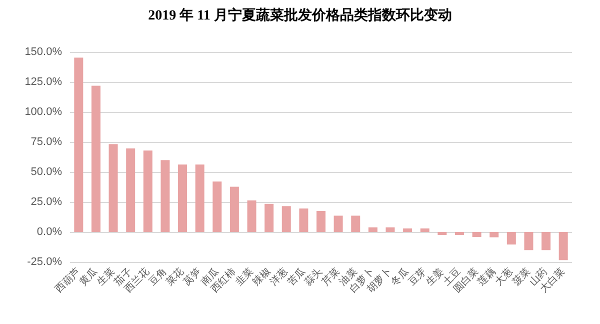 This screenshot has width=600, height=324. I want to click on y-tick-label: 125.0%, so click(43, 82).